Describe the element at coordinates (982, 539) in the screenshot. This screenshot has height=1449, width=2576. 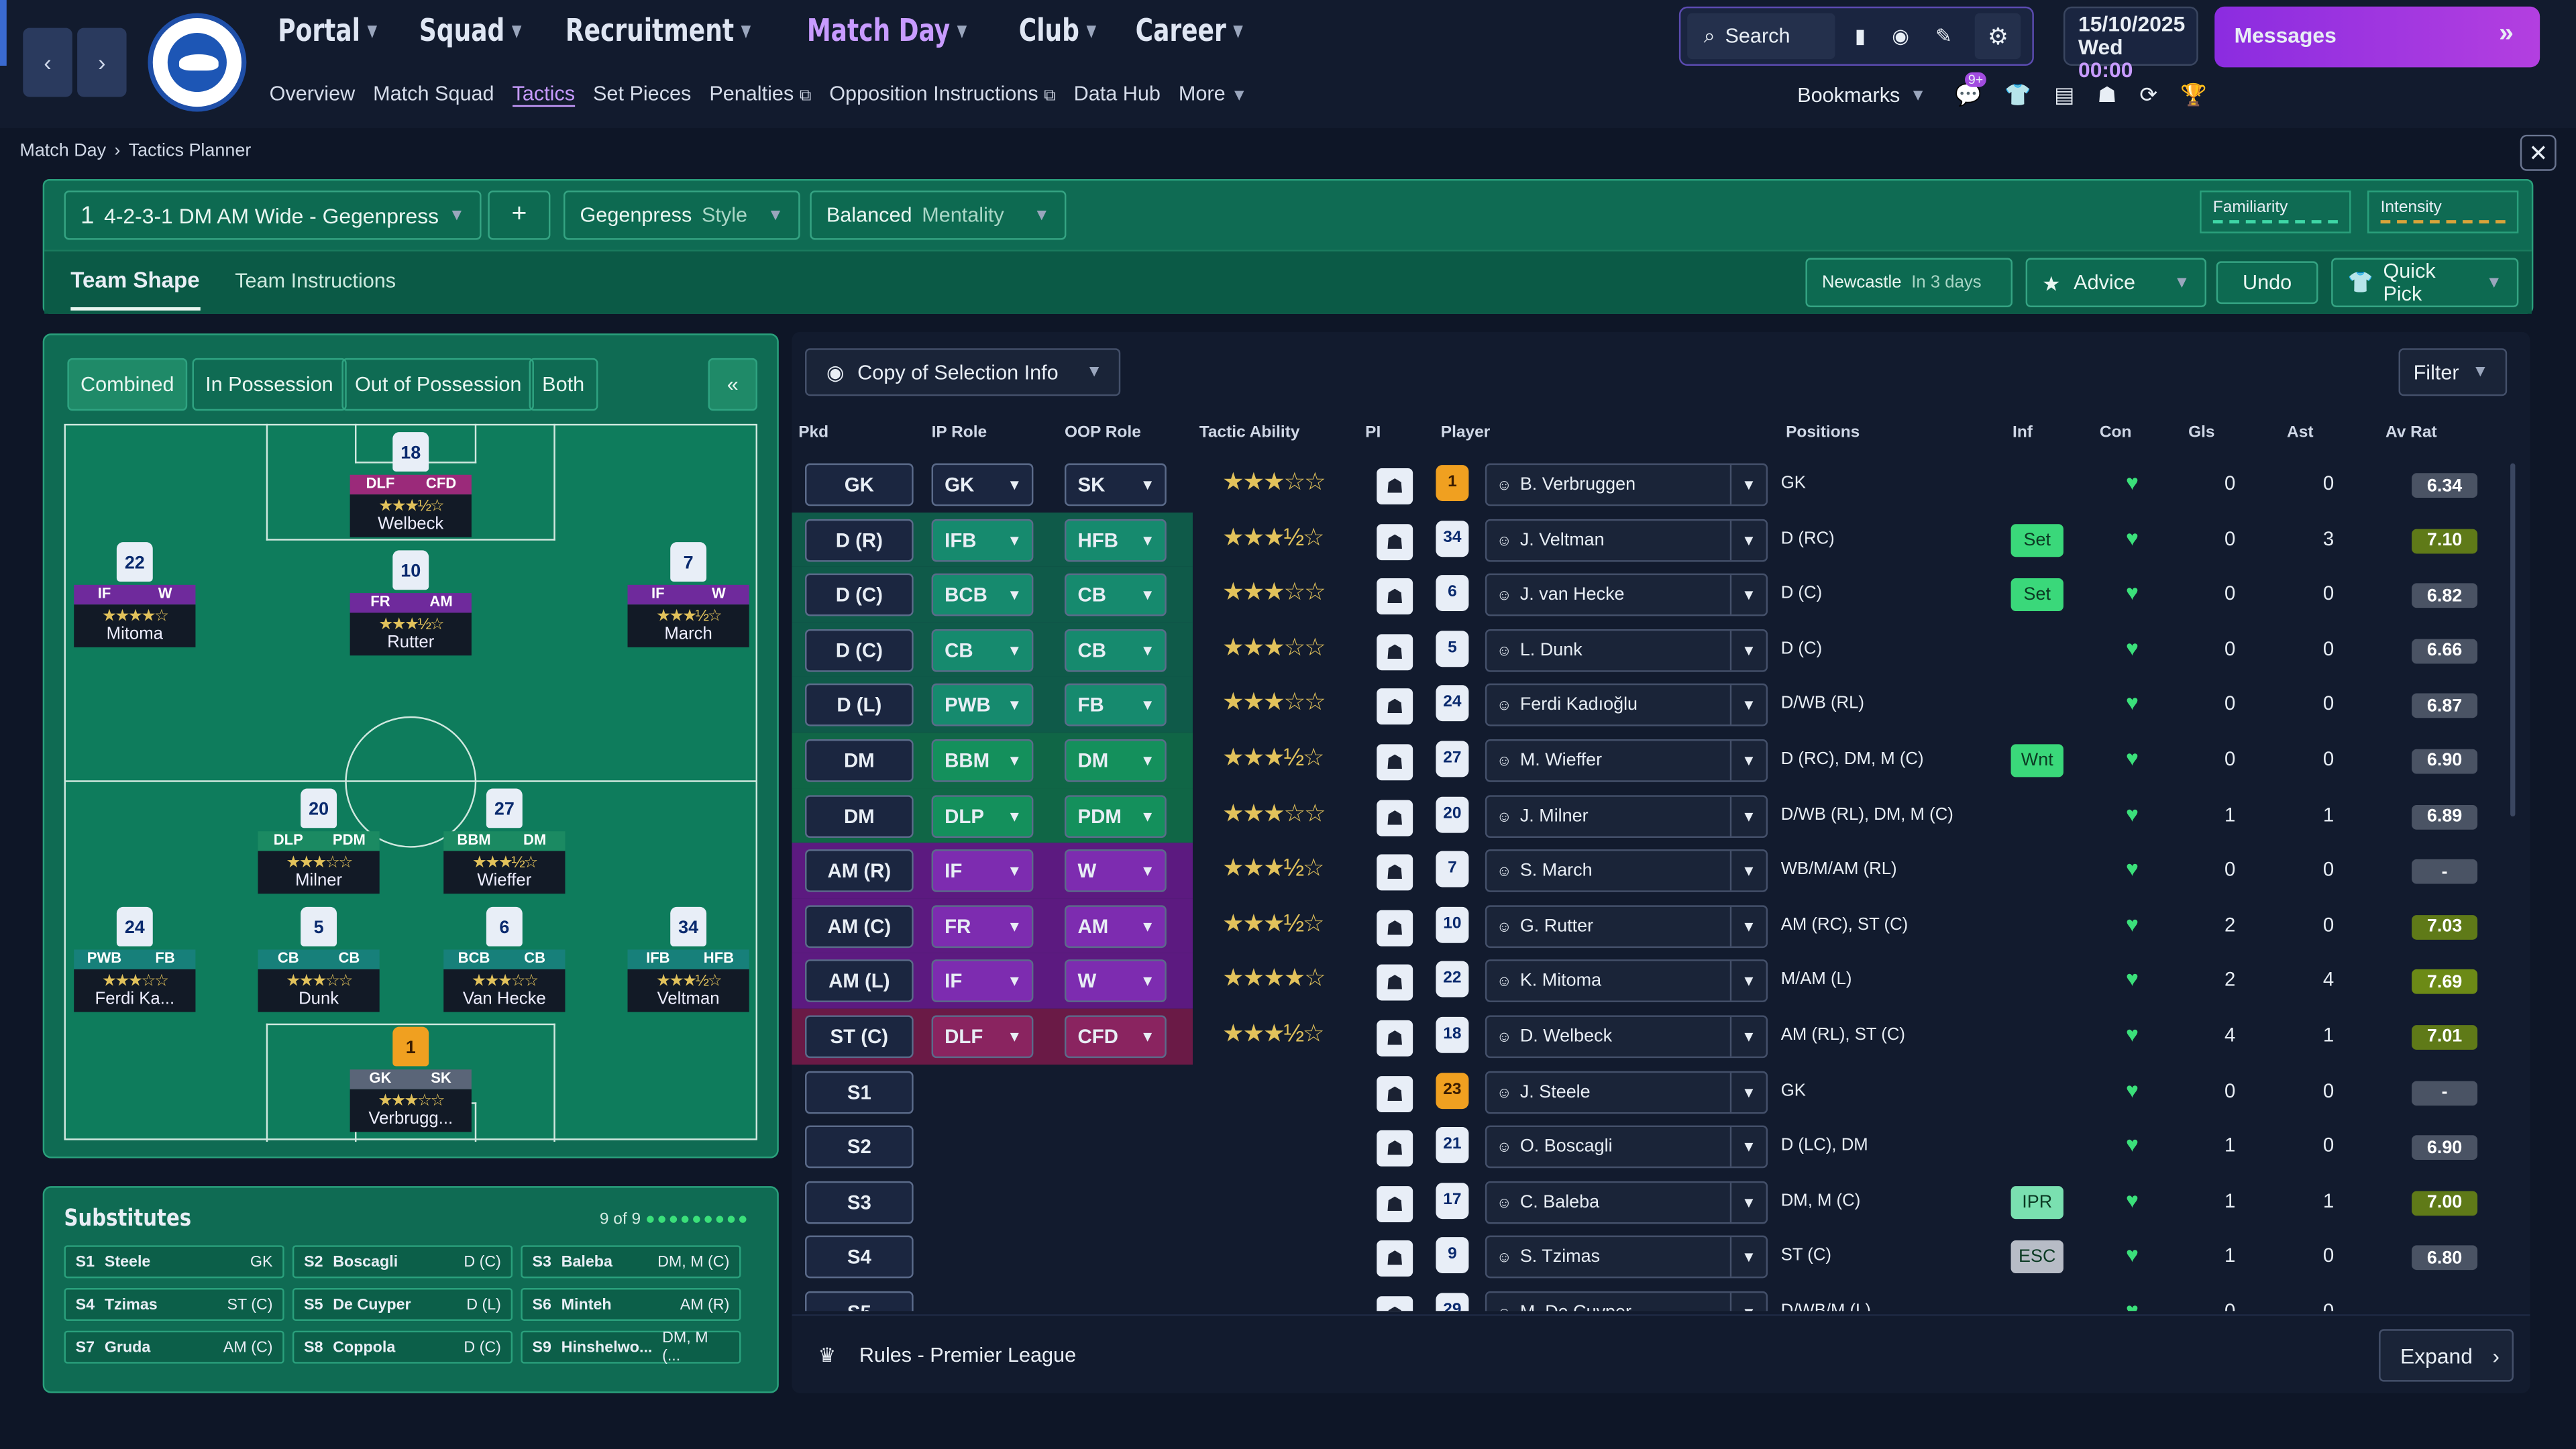
I see `ip-role-dropdown: IFB ▼` at that location.